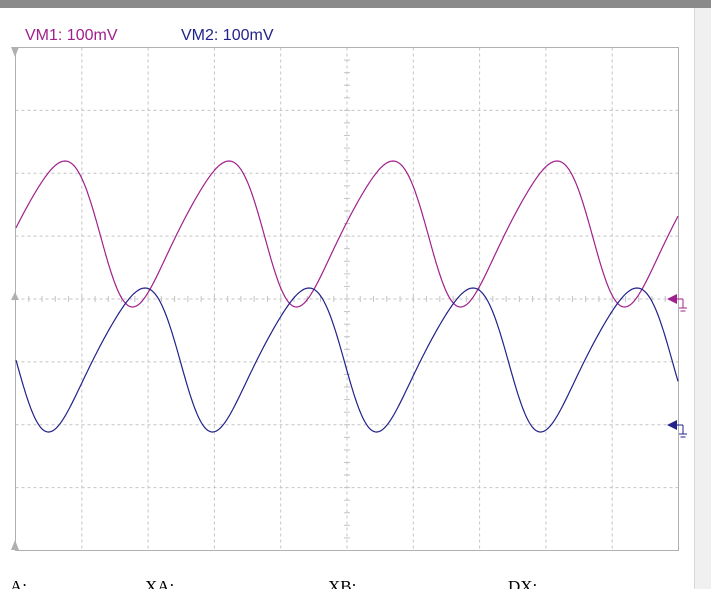 The height and width of the screenshot is (589, 711). I want to click on side-panel, so click(703, 298).